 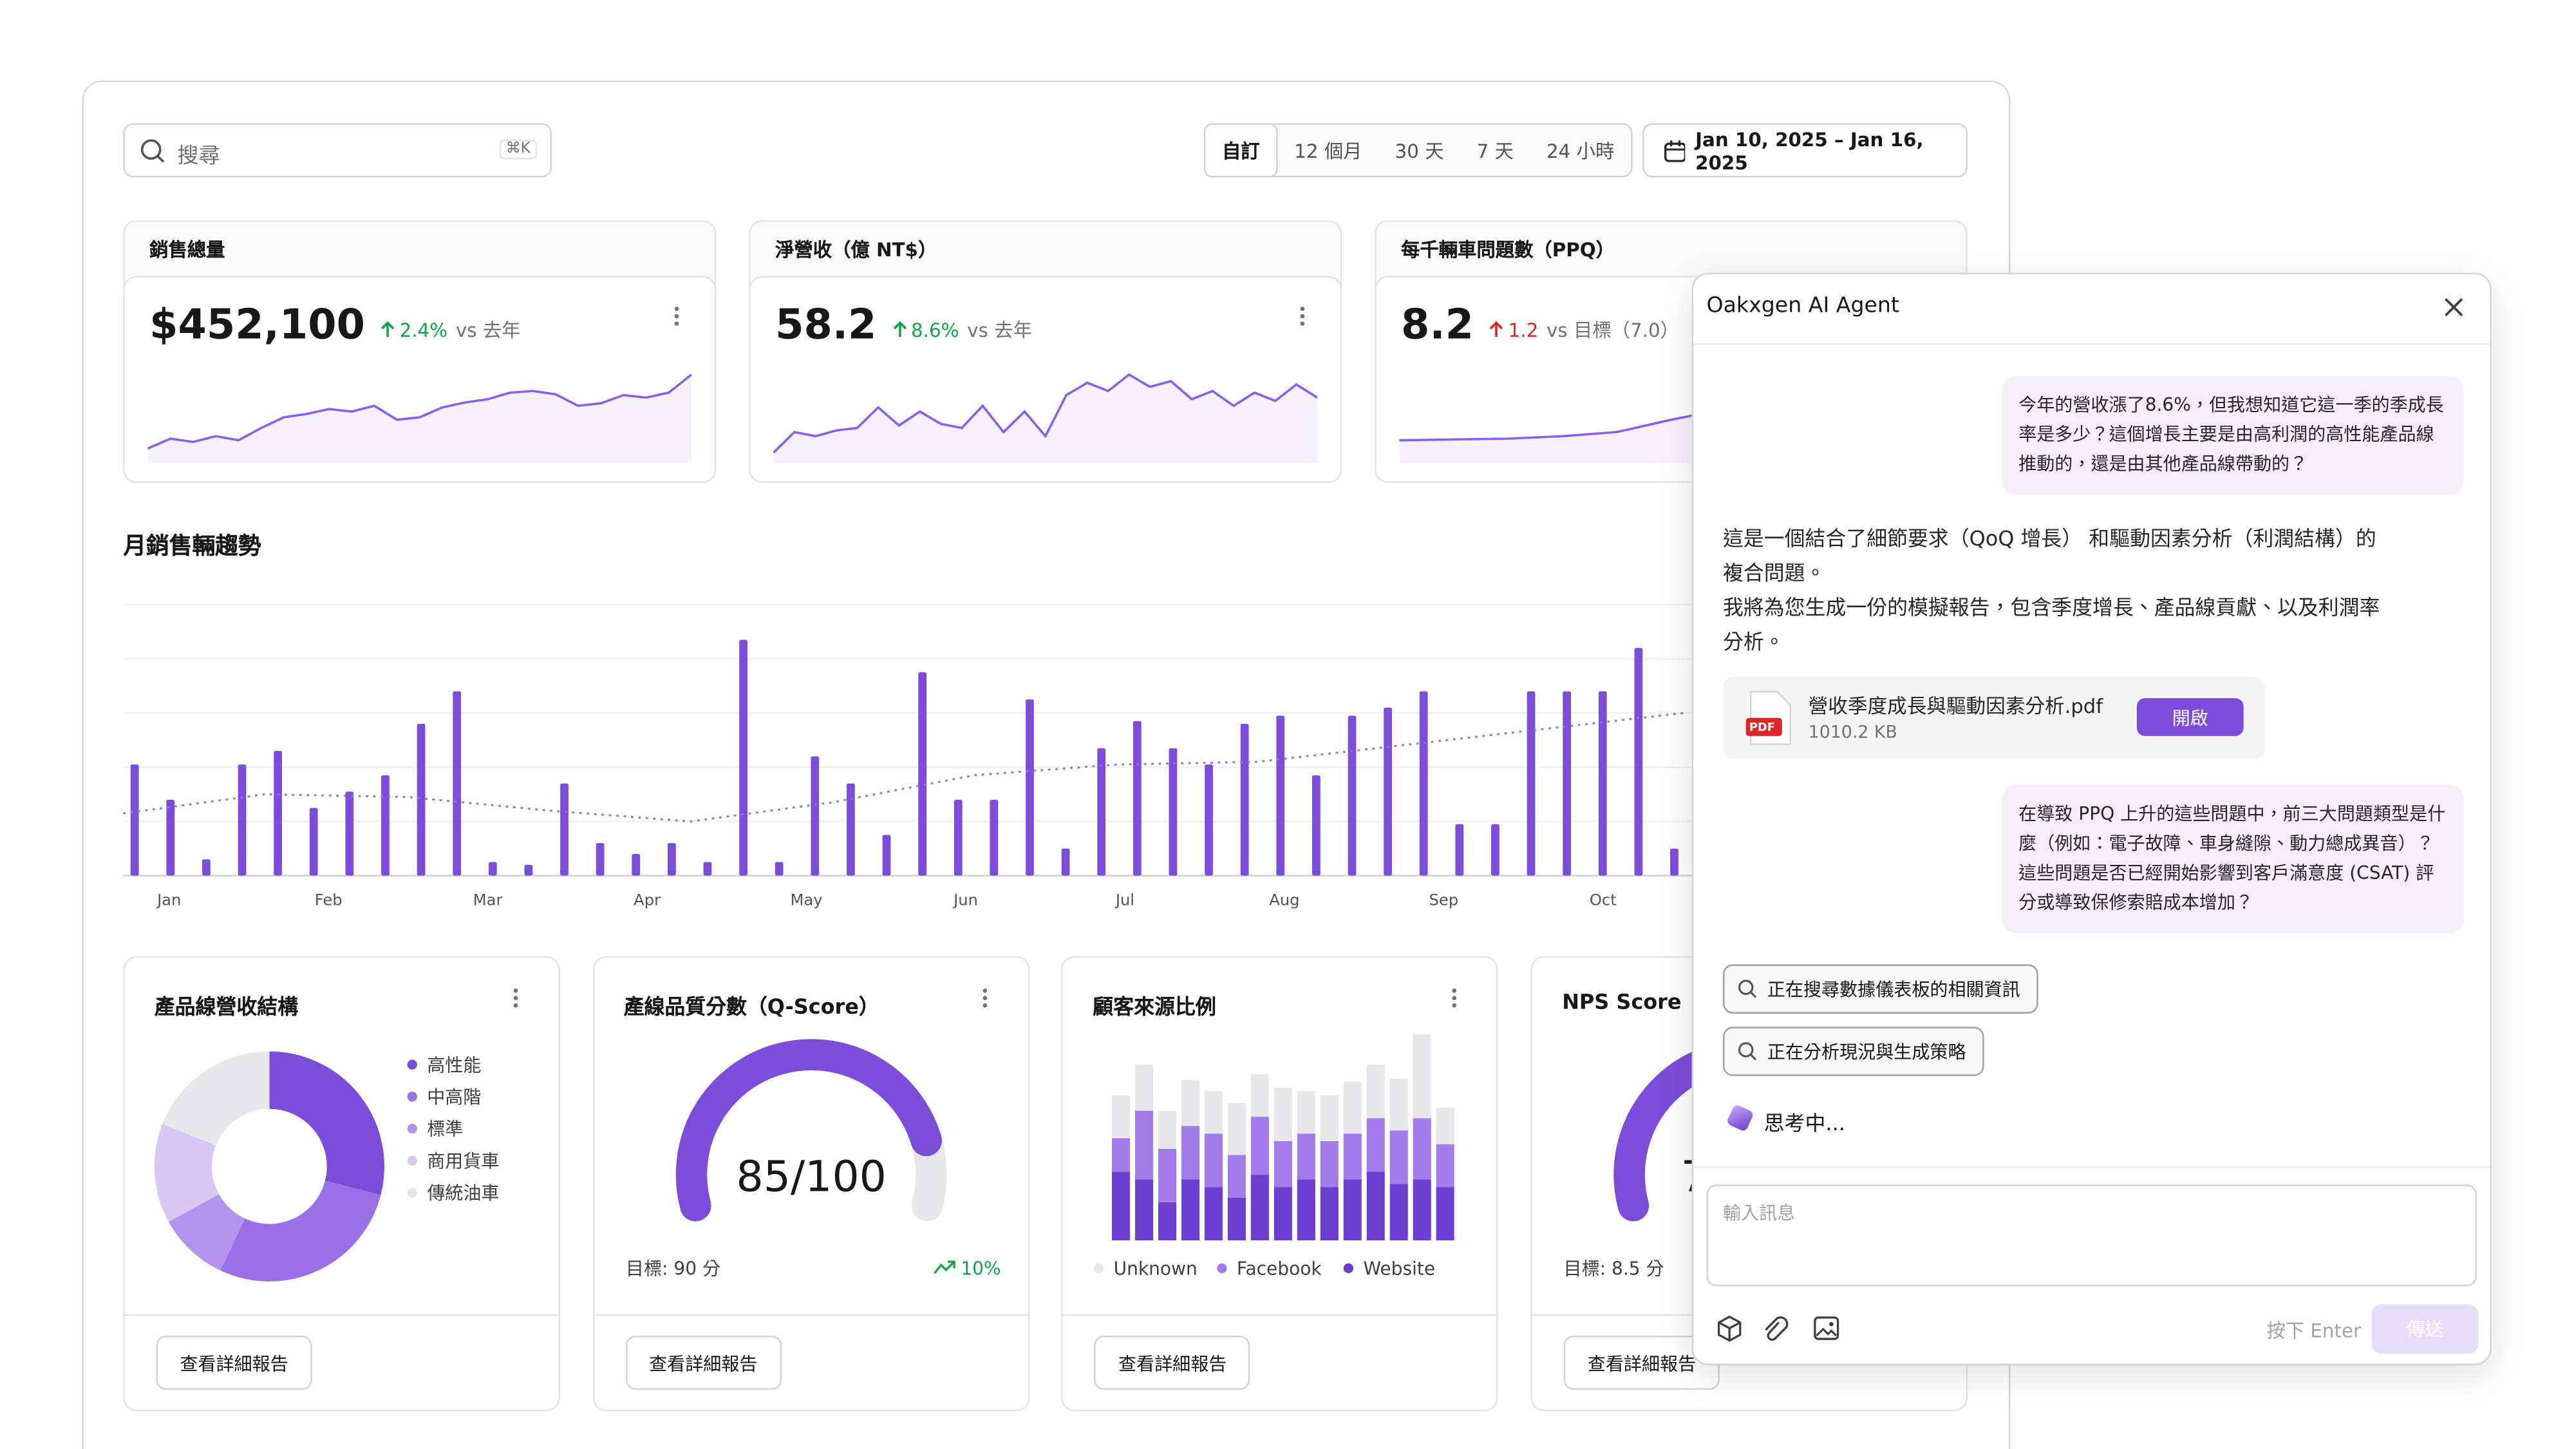 I want to click on message-input: 輸入訊息, so click(x=2091, y=1235).